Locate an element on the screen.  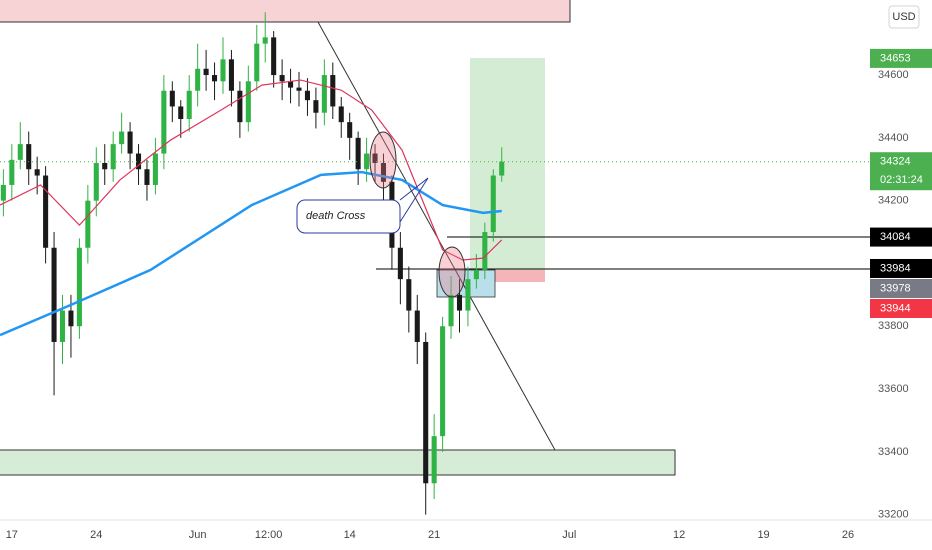
x-tick-label: Jun is located at coordinates (198, 535).